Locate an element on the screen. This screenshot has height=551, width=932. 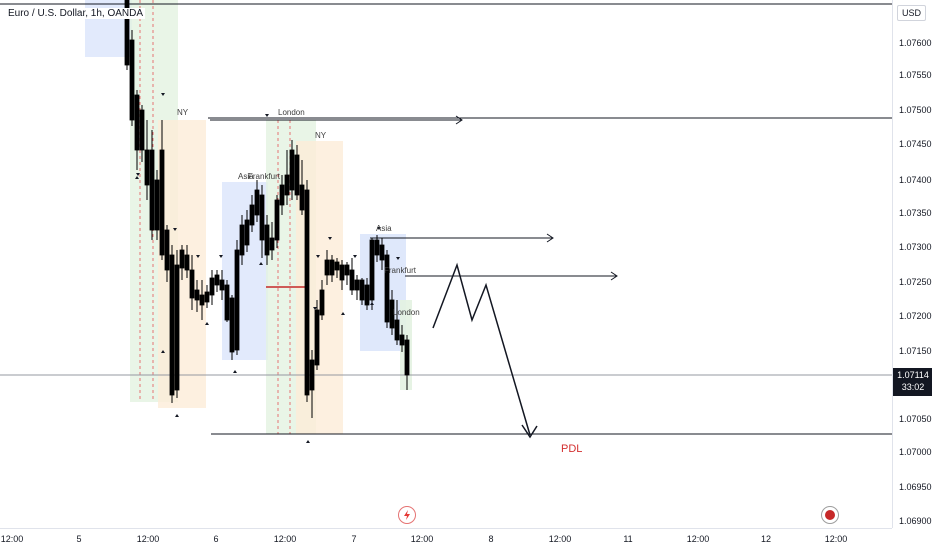
time-tick: 7 is located at coordinates (354, 539).